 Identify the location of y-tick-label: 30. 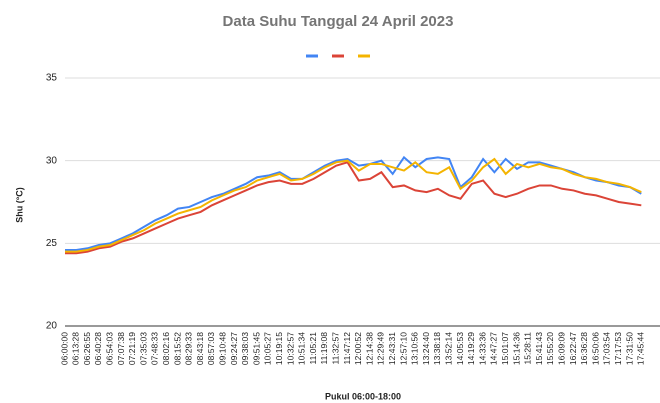
(52, 160).